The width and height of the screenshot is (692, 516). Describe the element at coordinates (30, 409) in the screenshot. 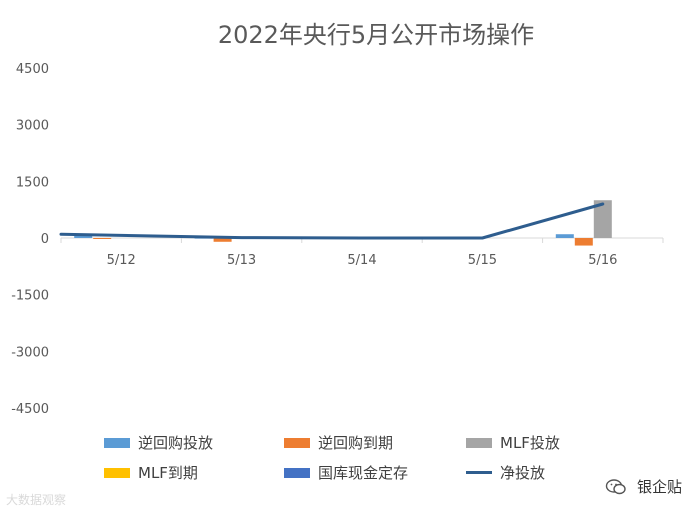

I see `y-tick-label: -4500` at that location.